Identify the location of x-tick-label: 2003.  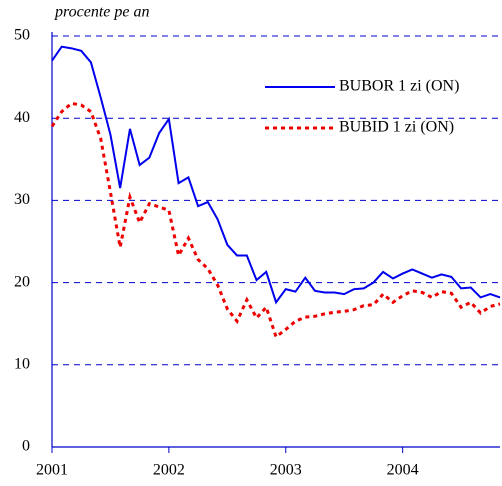
(286, 470).